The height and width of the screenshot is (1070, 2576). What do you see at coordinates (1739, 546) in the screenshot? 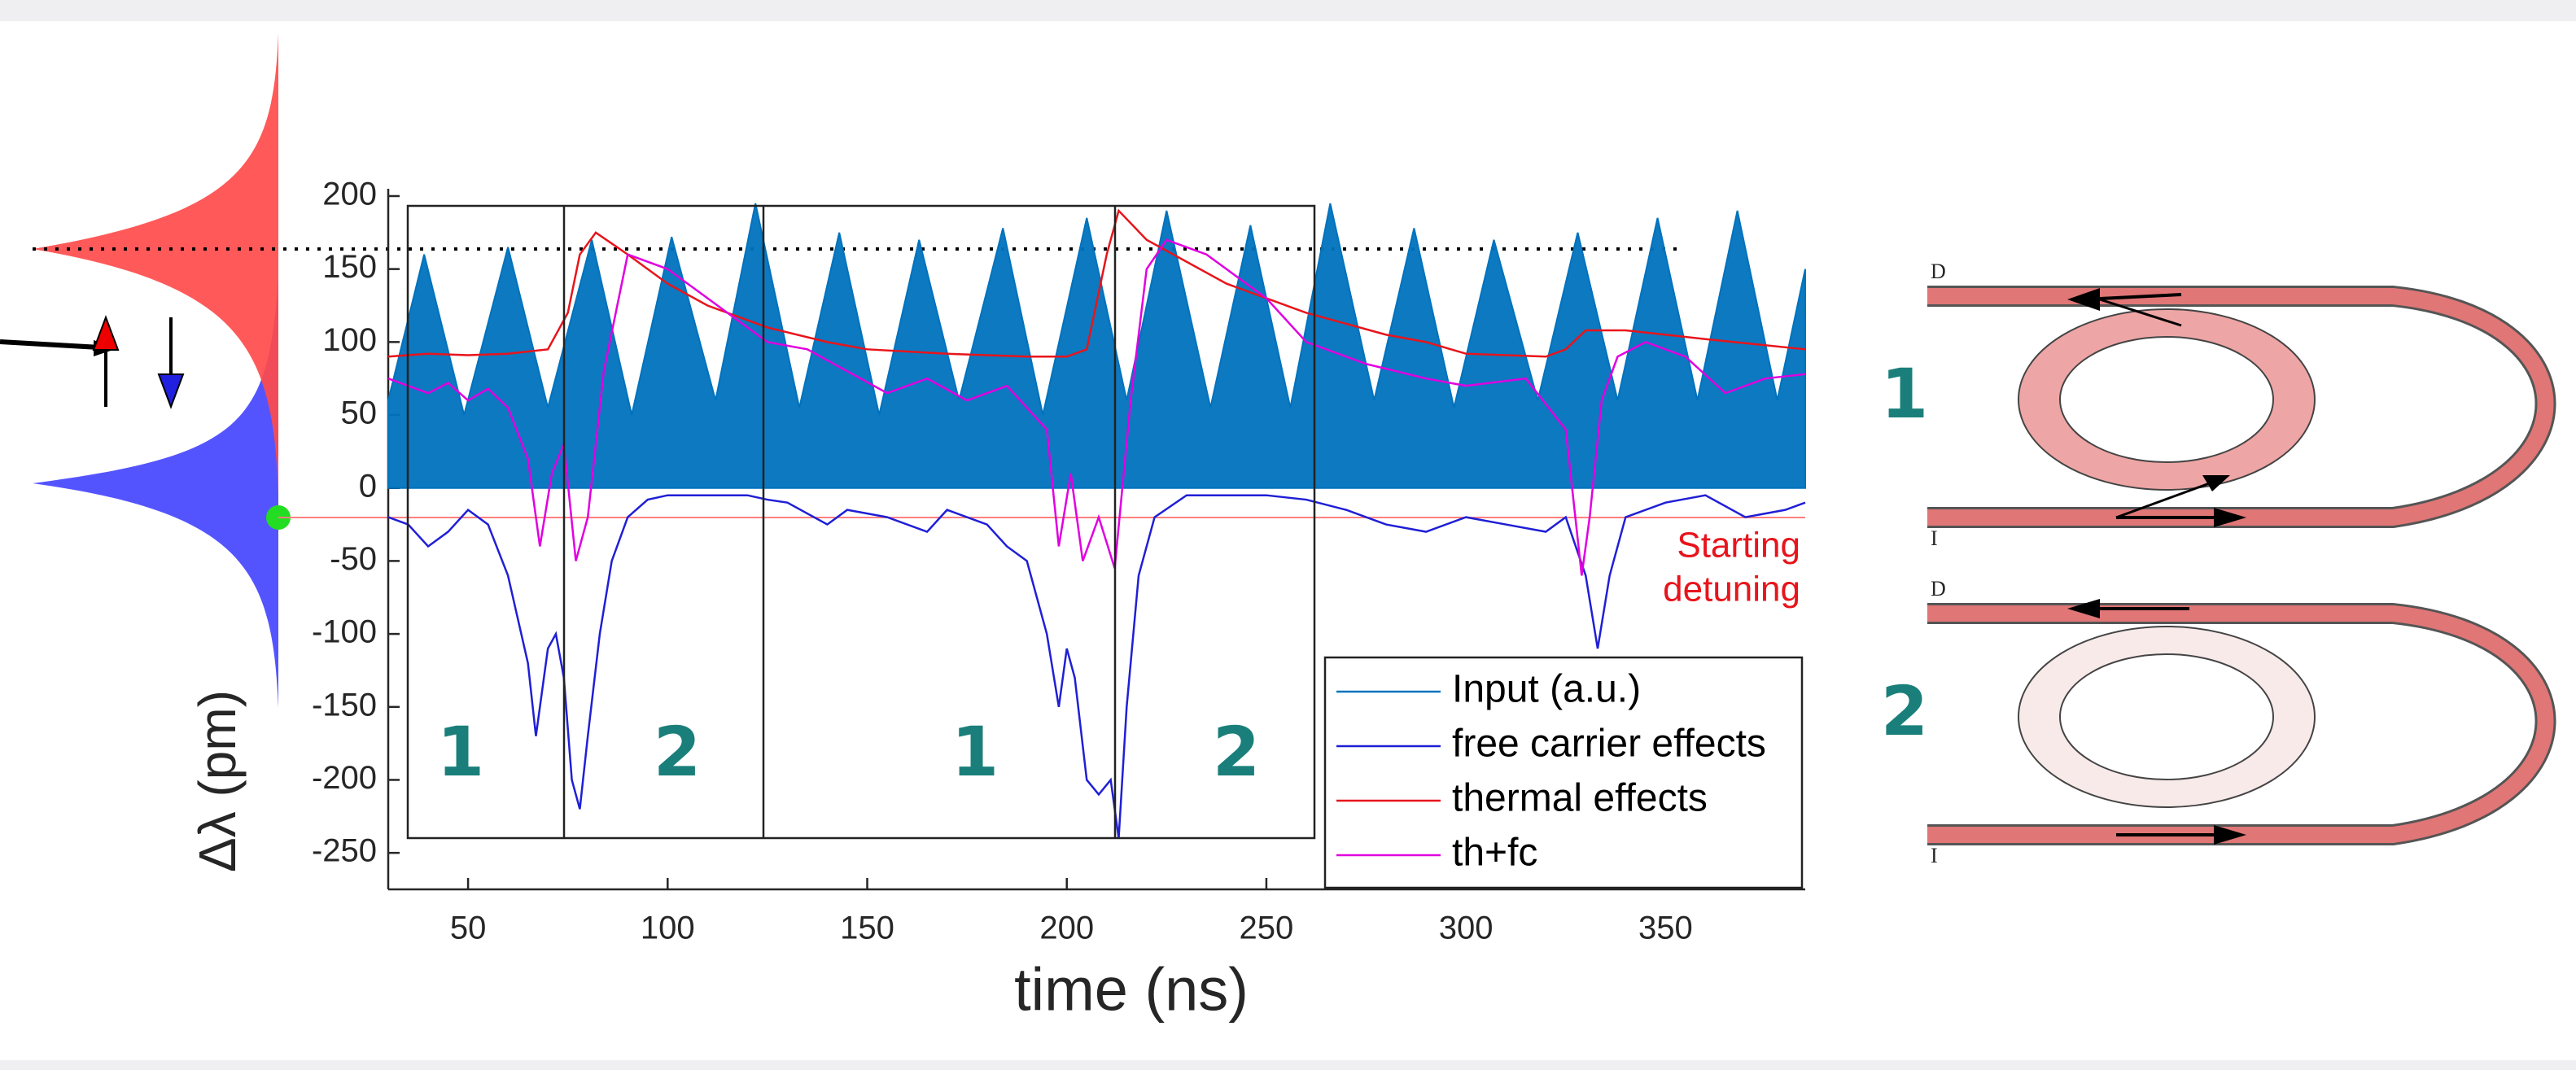
I see `annotation: Starting` at bounding box center [1739, 546].